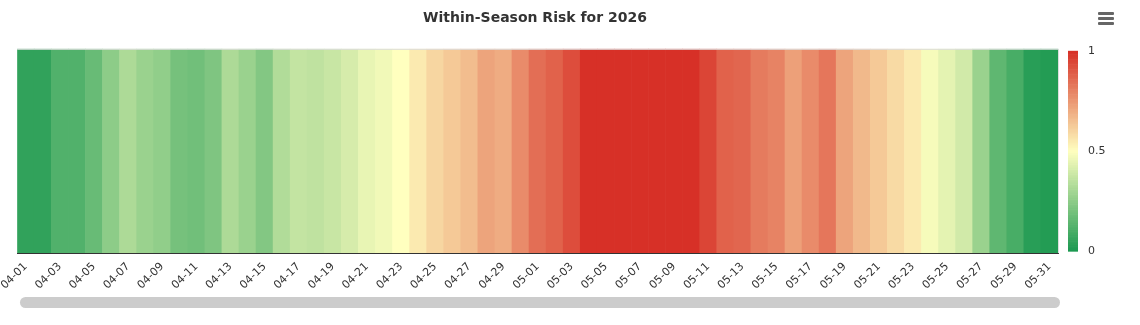 Image resolution: width=1140 pixels, height=325 pixels. Describe the element at coordinates (1091, 50) in the screenshot. I see `color-bar-label: 1` at that location.